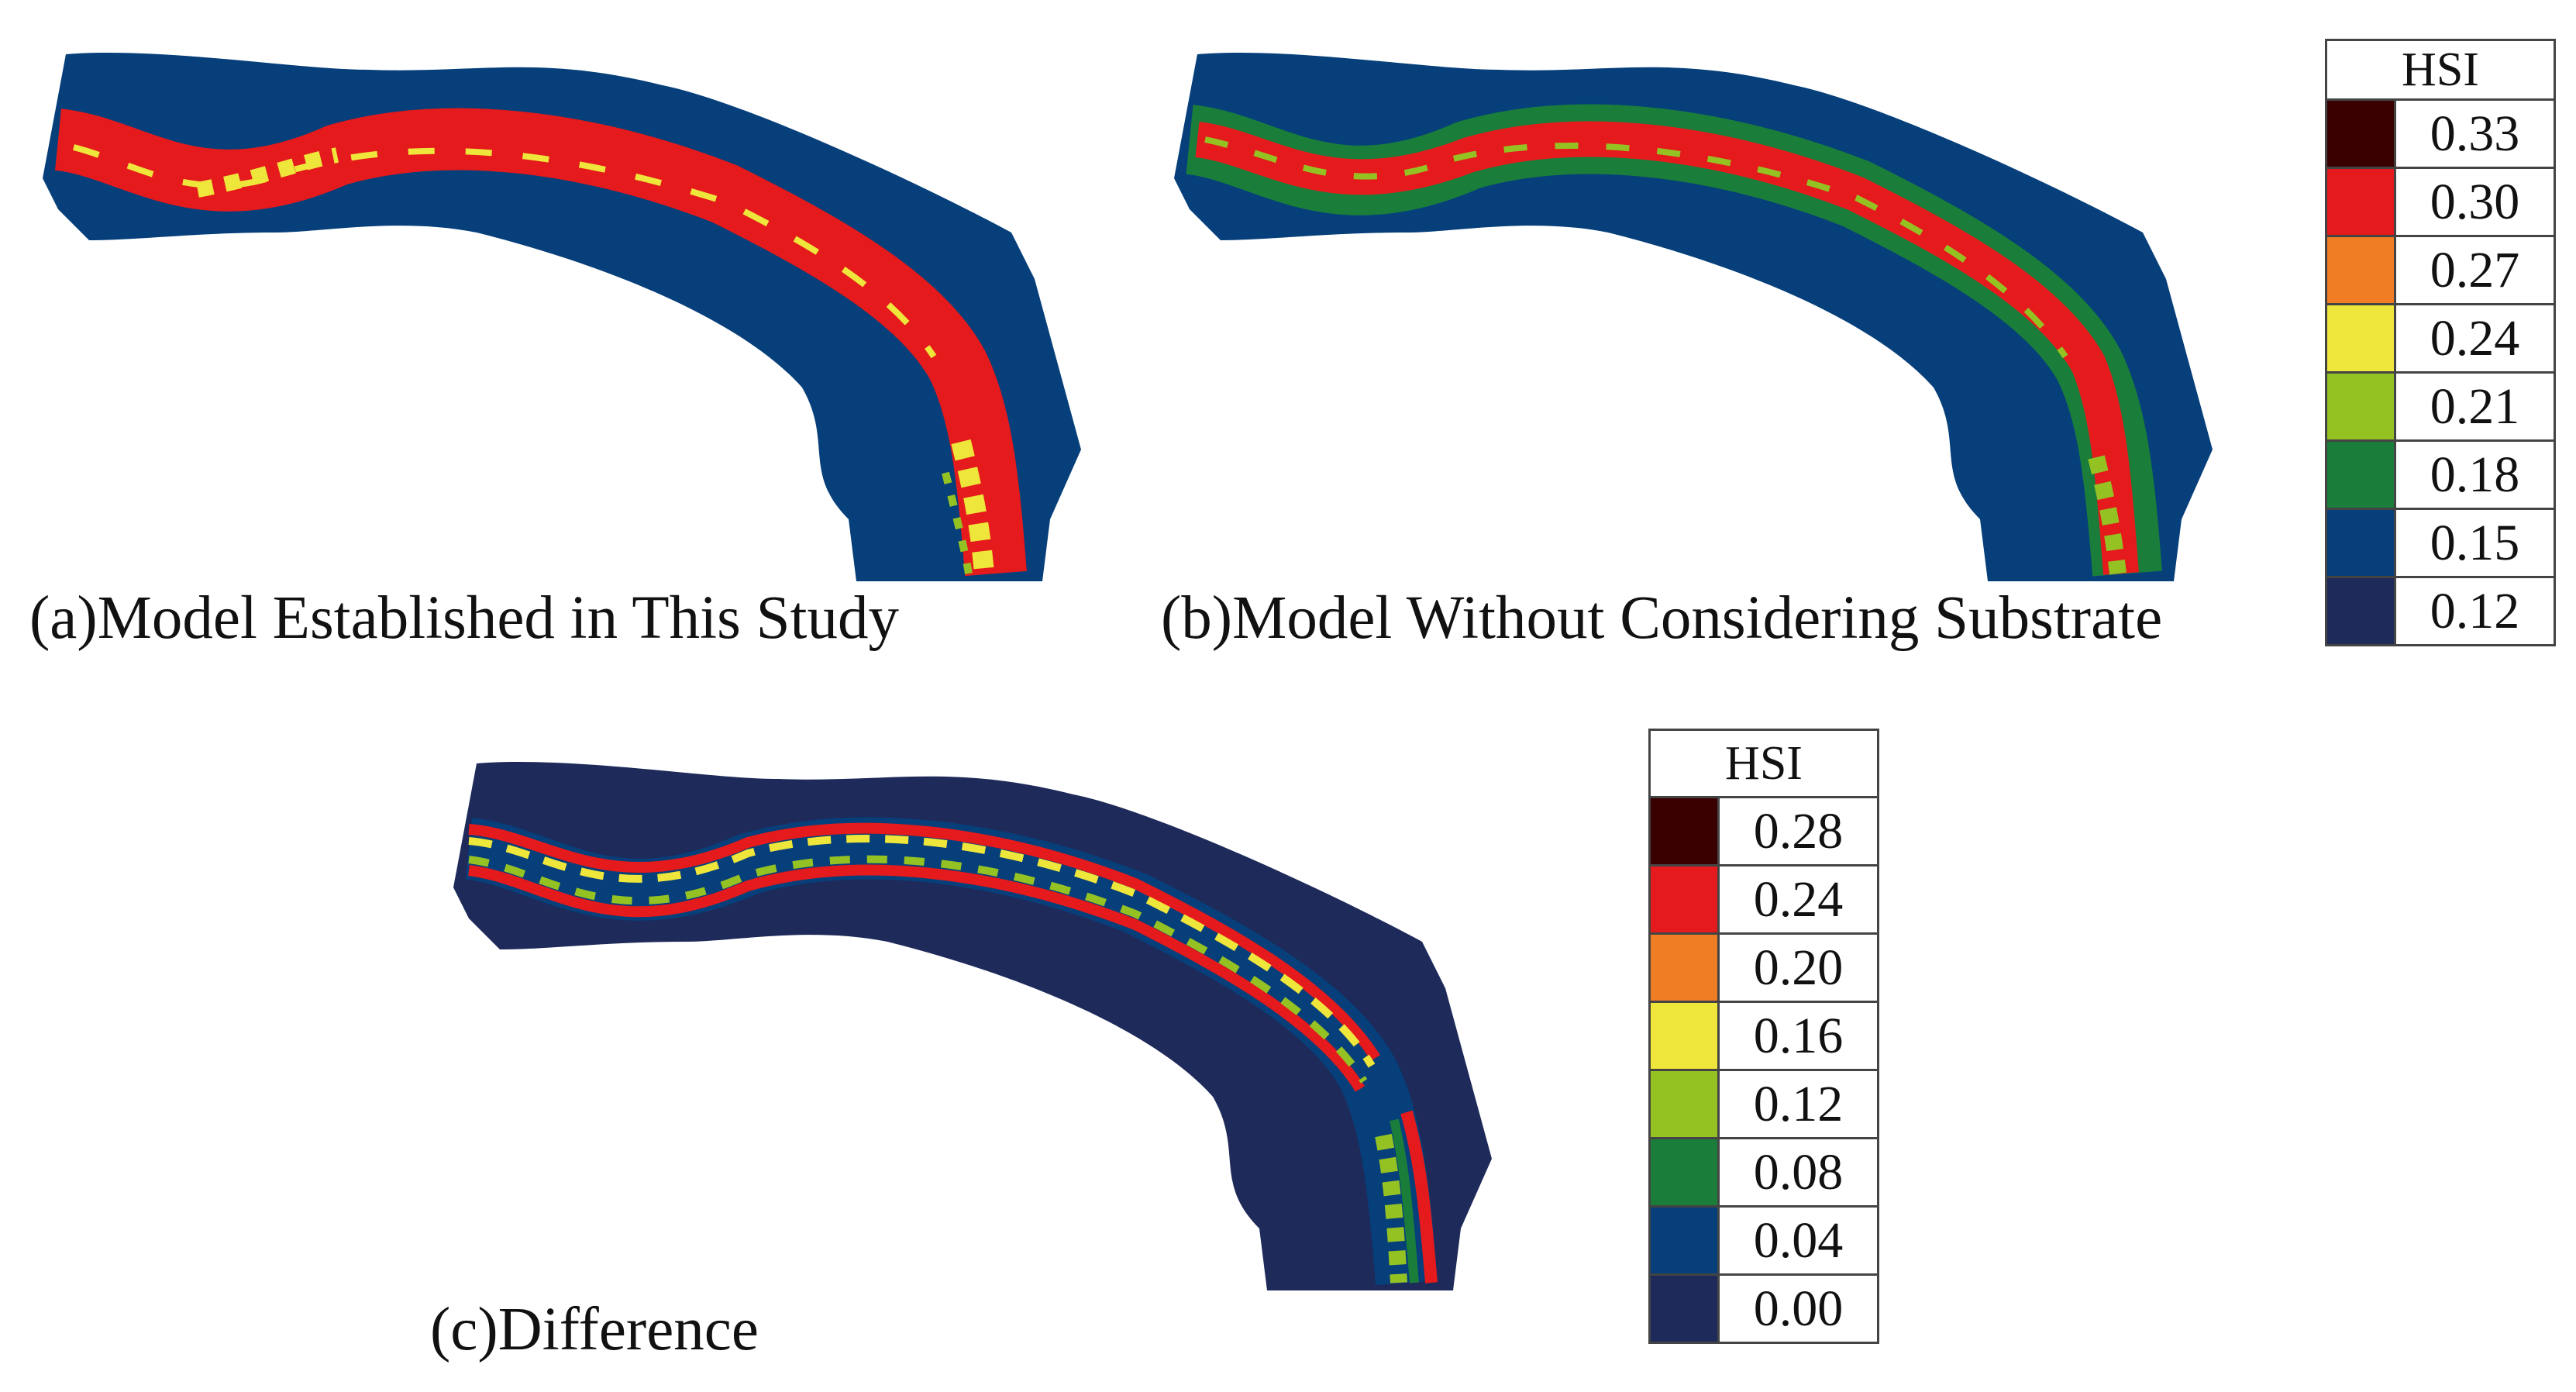 Image resolution: width=2576 pixels, height=1392 pixels. What do you see at coordinates (2475, 133) in the screenshot?
I see `legend-top-value: 0.33` at bounding box center [2475, 133].